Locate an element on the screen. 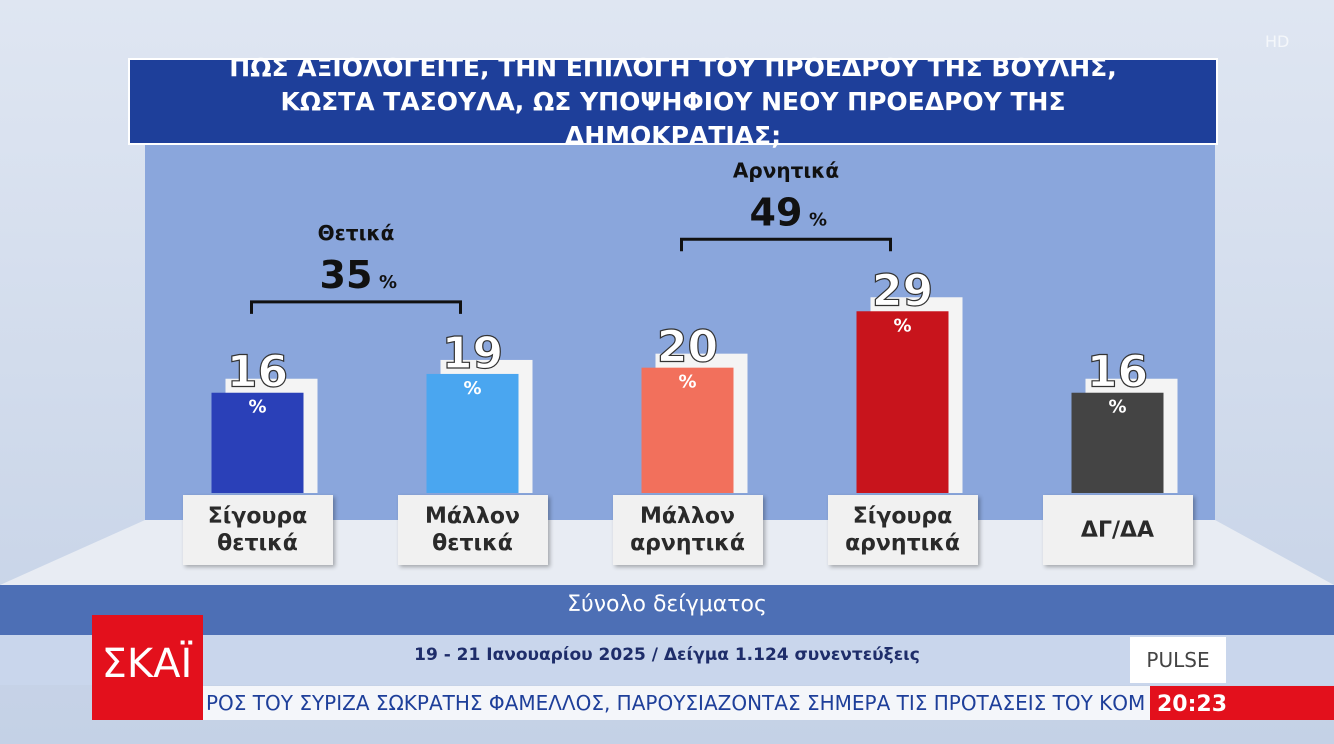 The height and width of the screenshot is (744, 1334). pollster: PULSE is located at coordinates (1177, 660).